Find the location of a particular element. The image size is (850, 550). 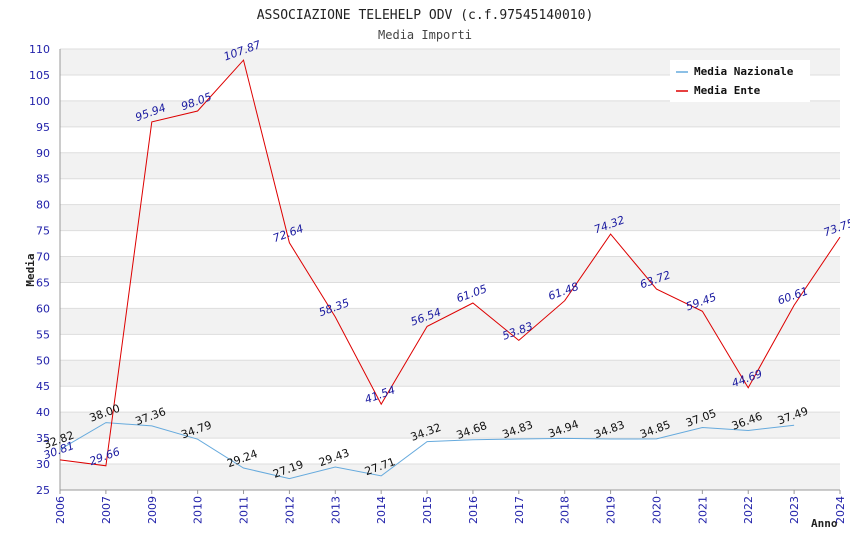

data-label-ente: 60.61 is located at coordinates (793, 295).